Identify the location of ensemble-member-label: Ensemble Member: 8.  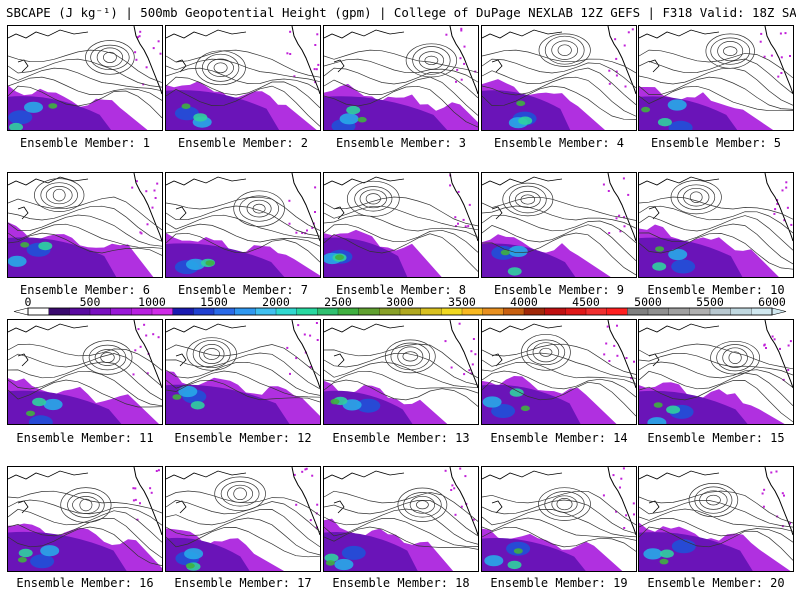
(401, 290).